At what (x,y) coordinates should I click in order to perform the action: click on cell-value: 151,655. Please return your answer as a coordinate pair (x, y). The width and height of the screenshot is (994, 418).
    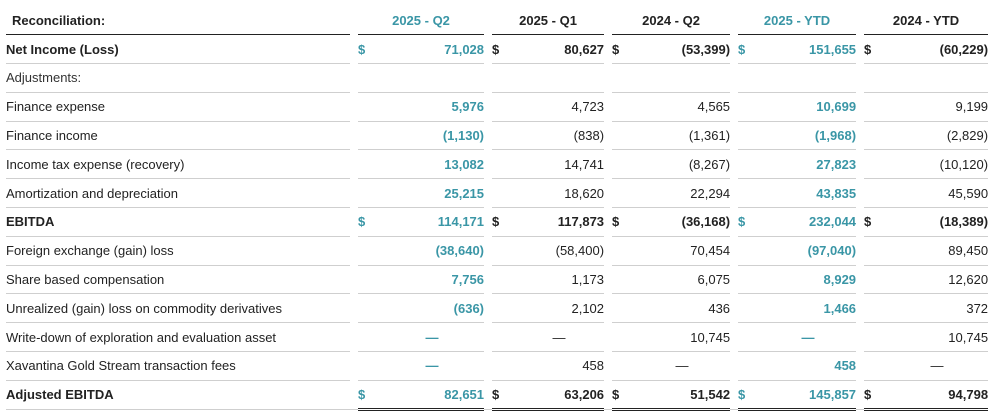
    Looking at the image, I should click on (808, 49).